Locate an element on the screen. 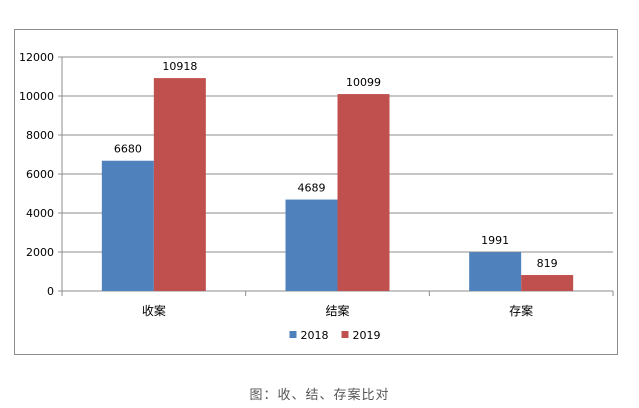  y-tick-label: 8000 is located at coordinates (40, 135).